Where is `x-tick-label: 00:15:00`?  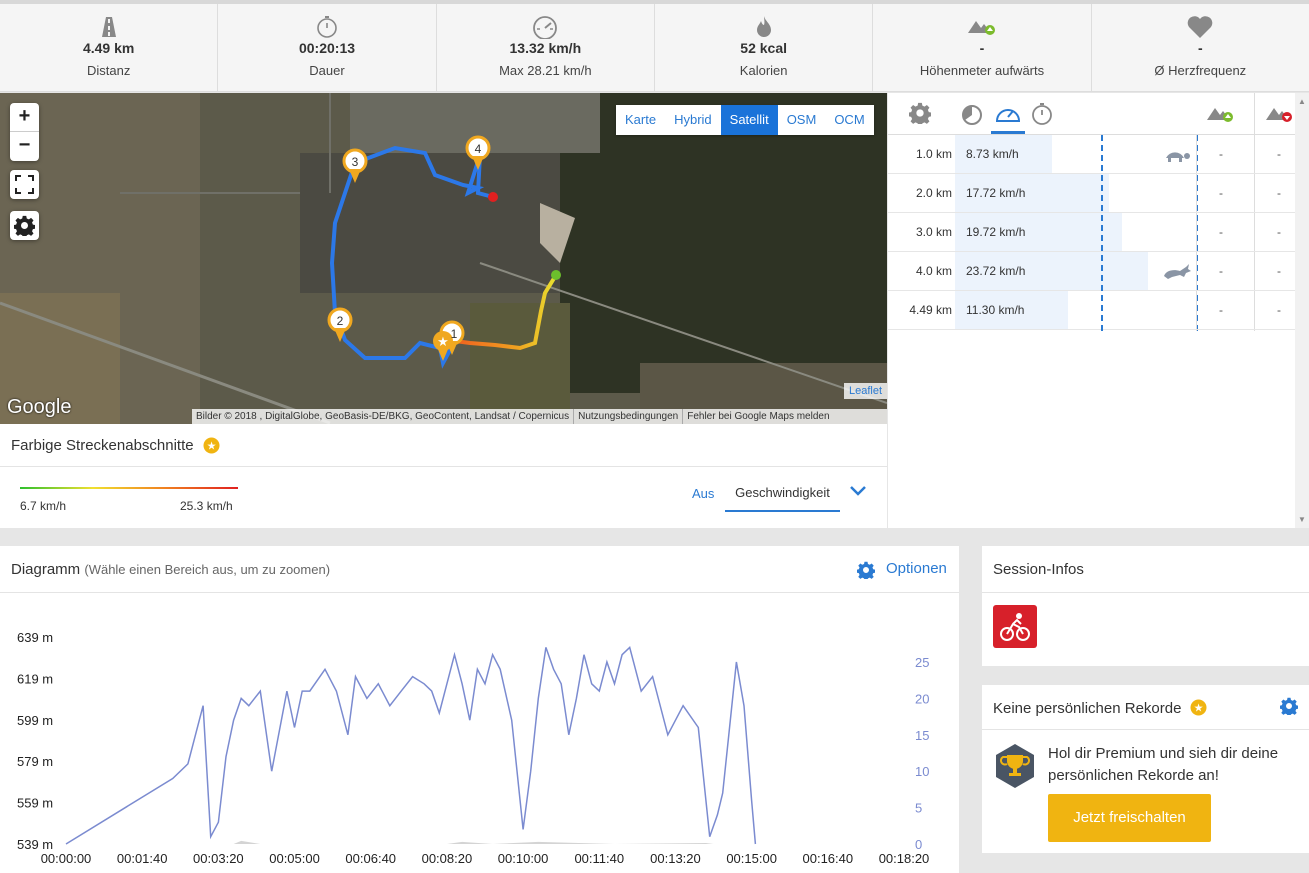 x-tick-label: 00:15:00 is located at coordinates (751, 858).